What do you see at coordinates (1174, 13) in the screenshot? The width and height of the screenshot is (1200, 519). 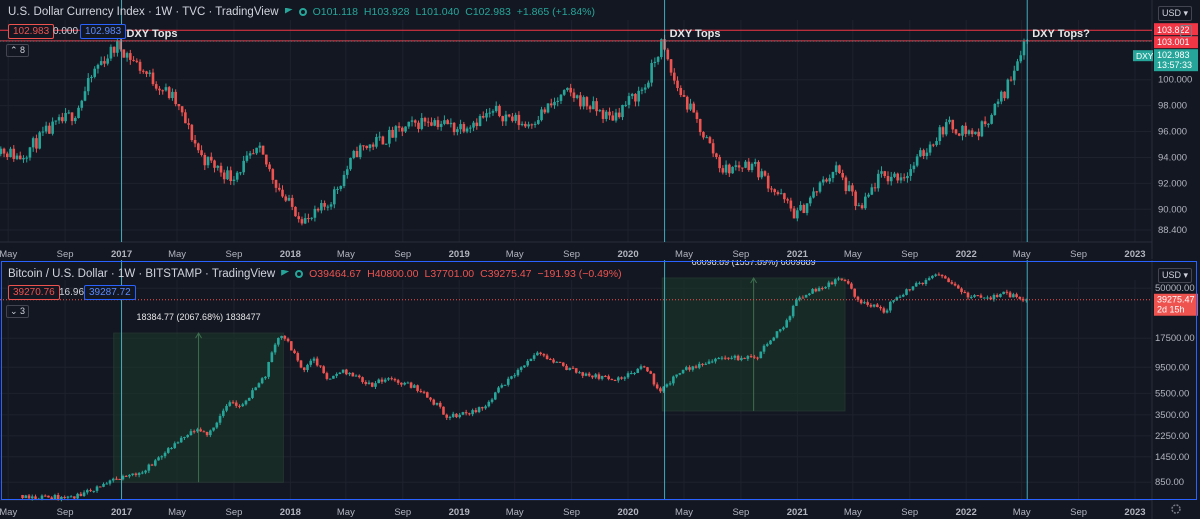 I see `dxy-currency-select: USD ▾` at bounding box center [1174, 13].